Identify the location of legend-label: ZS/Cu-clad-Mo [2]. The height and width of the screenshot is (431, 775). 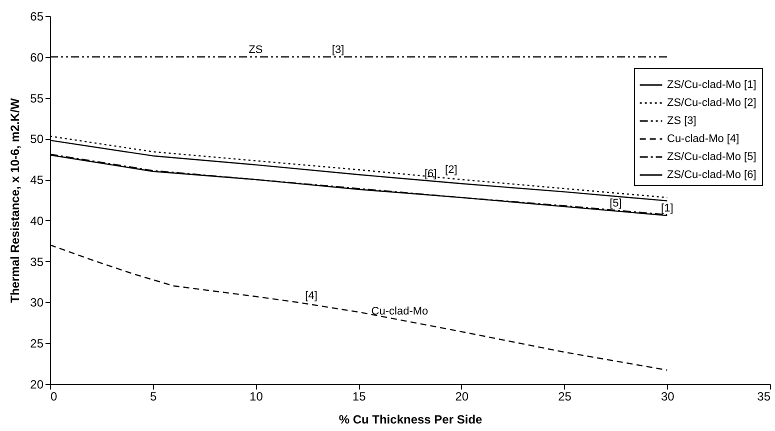
(711, 103).